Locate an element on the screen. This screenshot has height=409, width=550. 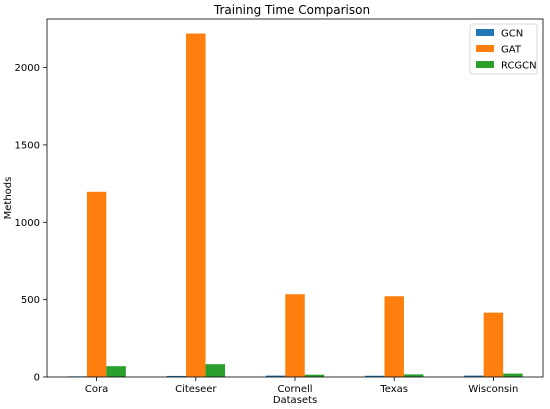
x-axis-title: Datasets is located at coordinates (295, 400).